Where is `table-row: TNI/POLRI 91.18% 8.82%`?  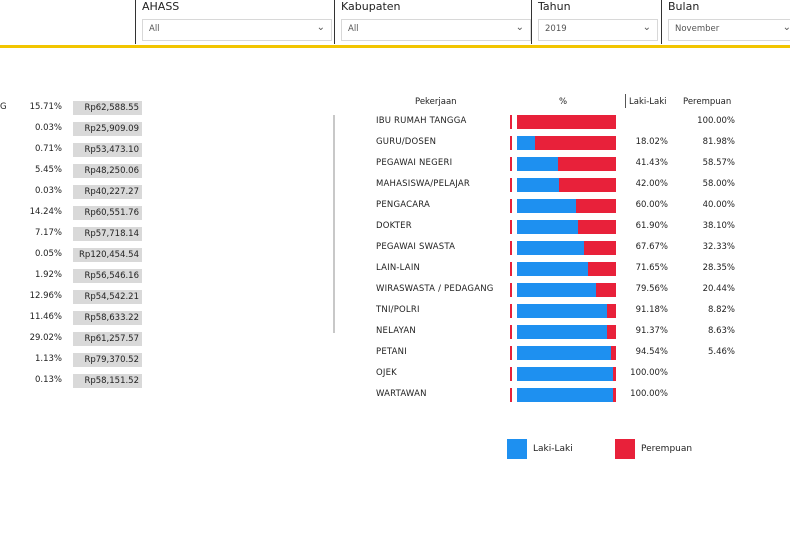 table-row: TNI/POLRI 91.18% 8.82% is located at coordinates (395, 311).